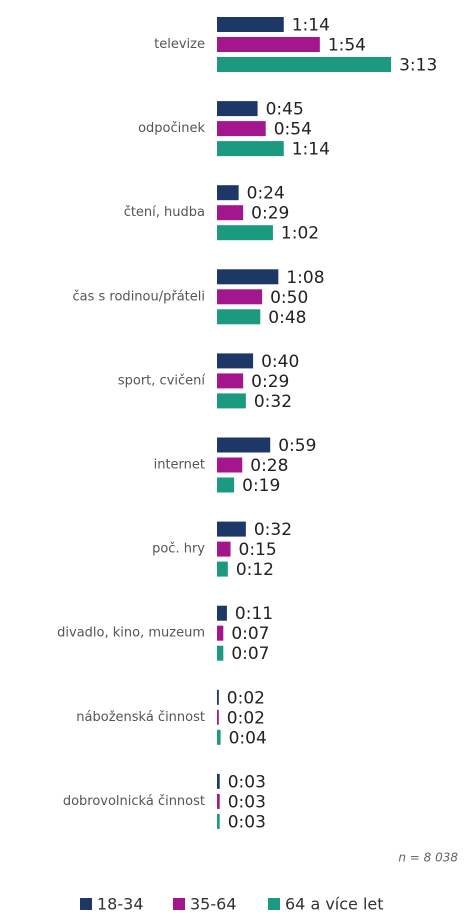 The width and height of the screenshot is (465, 916). What do you see at coordinates (334, 904) in the screenshot?
I see `legend-label: 64 a více let` at bounding box center [334, 904].